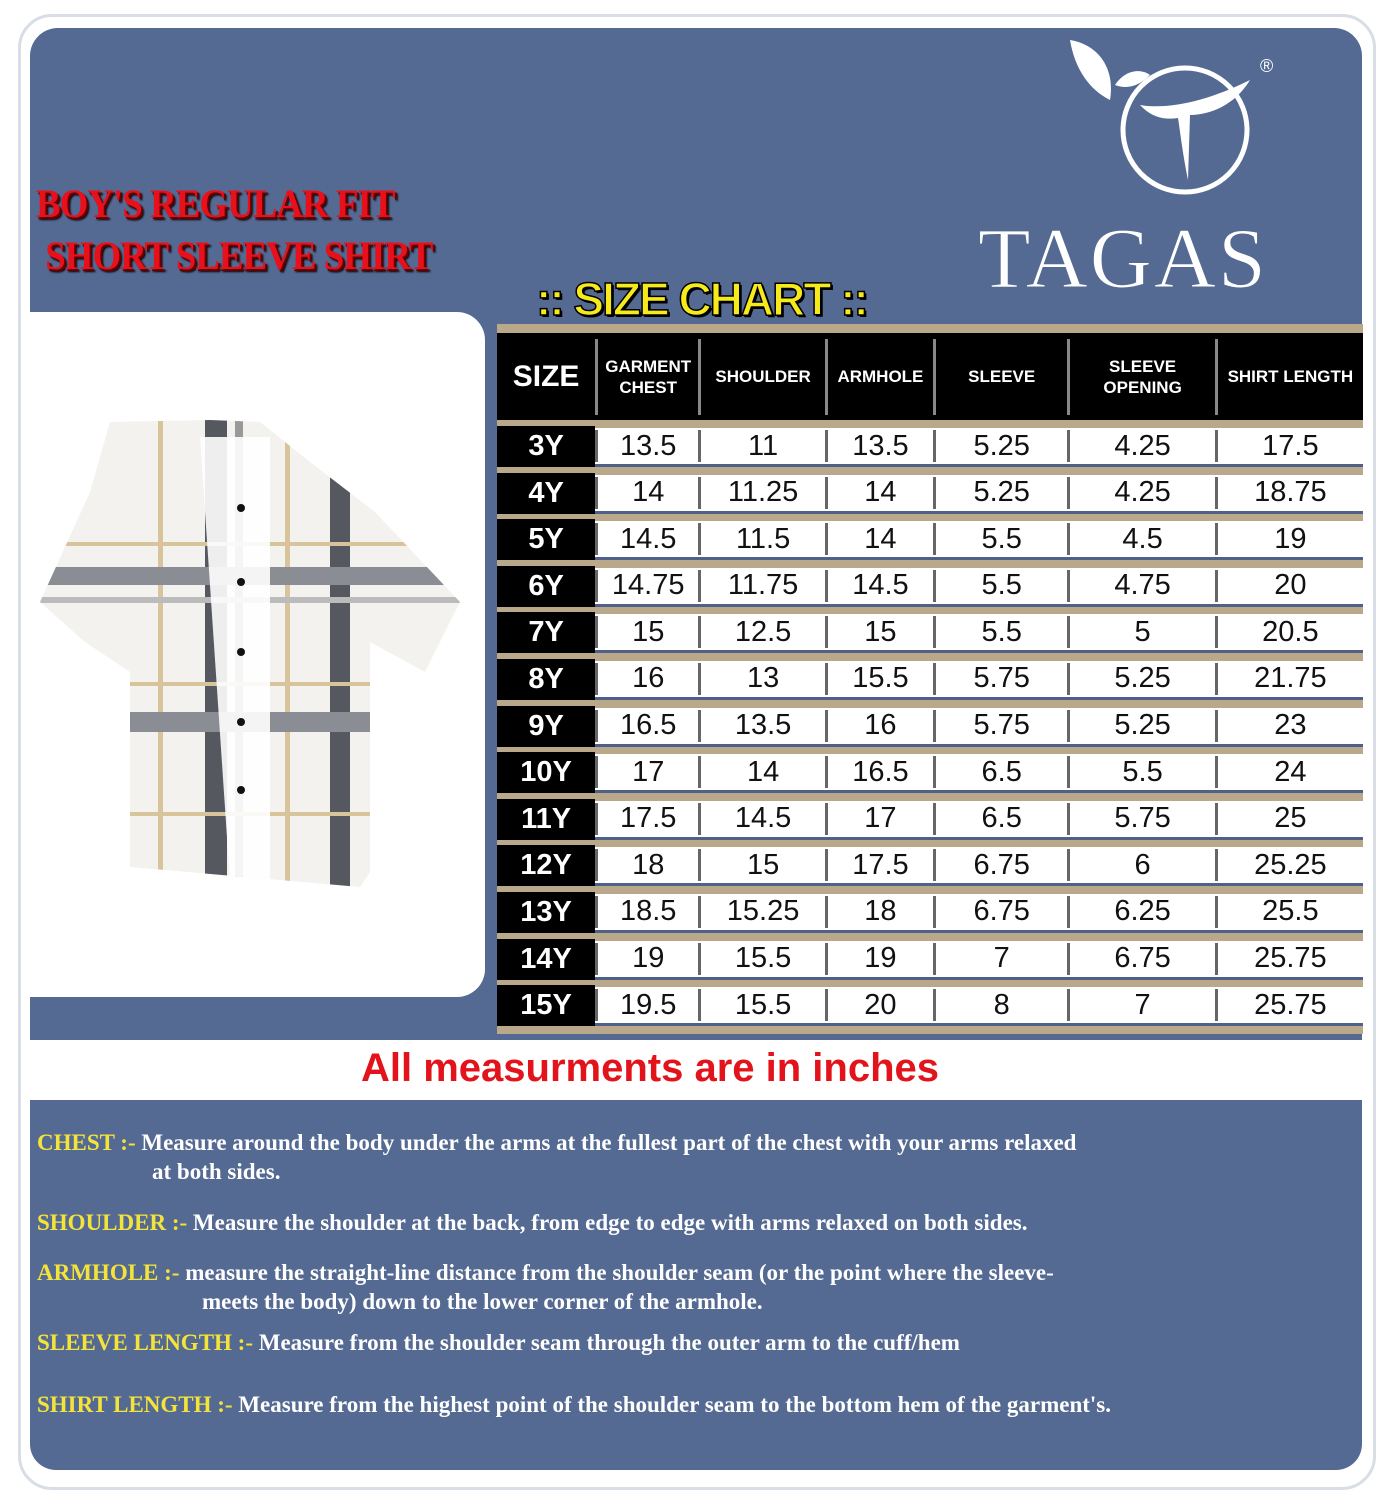  I want to click on table-row: 9Y 16.5 13.5 16 5.75 5.25 23, so click(930, 726).